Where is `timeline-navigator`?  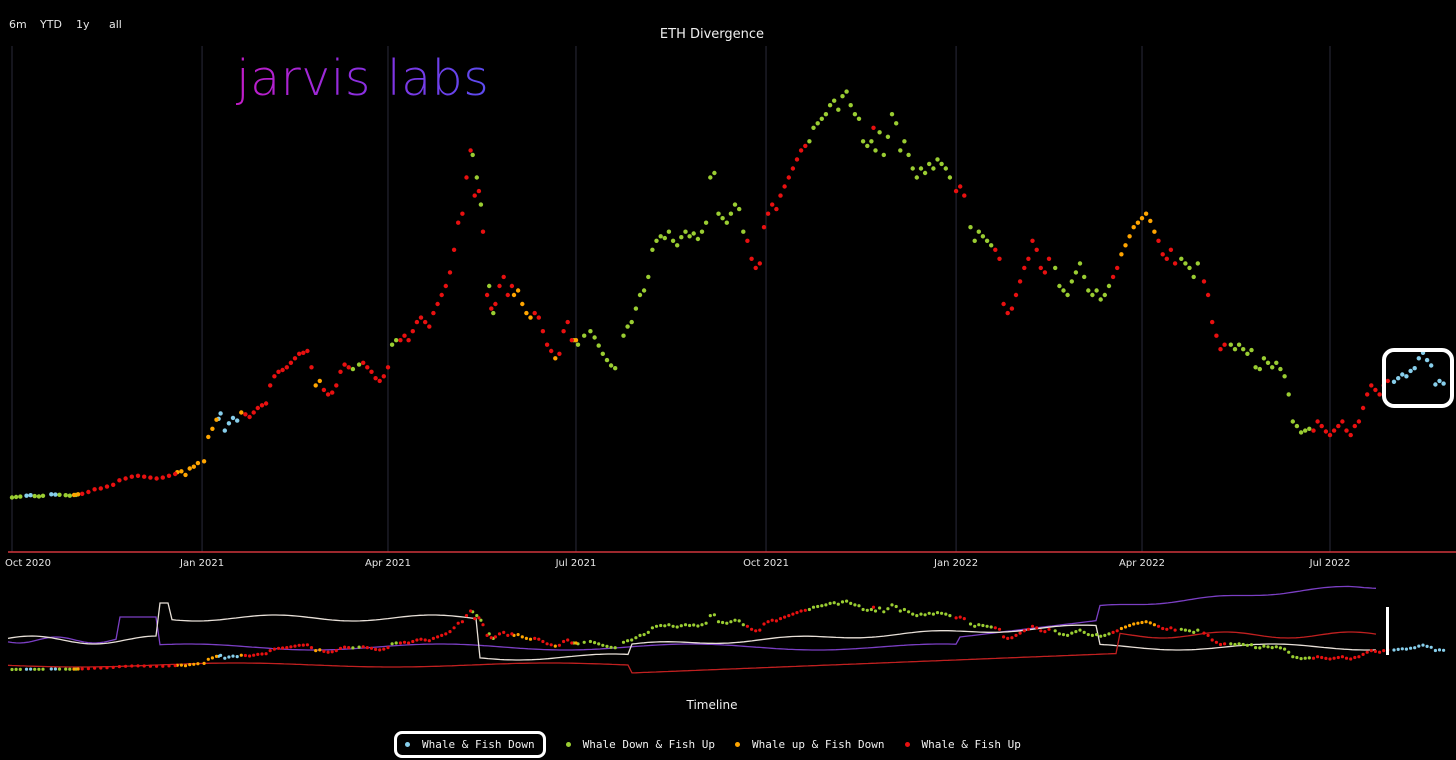 timeline-navigator is located at coordinates (728, 640).